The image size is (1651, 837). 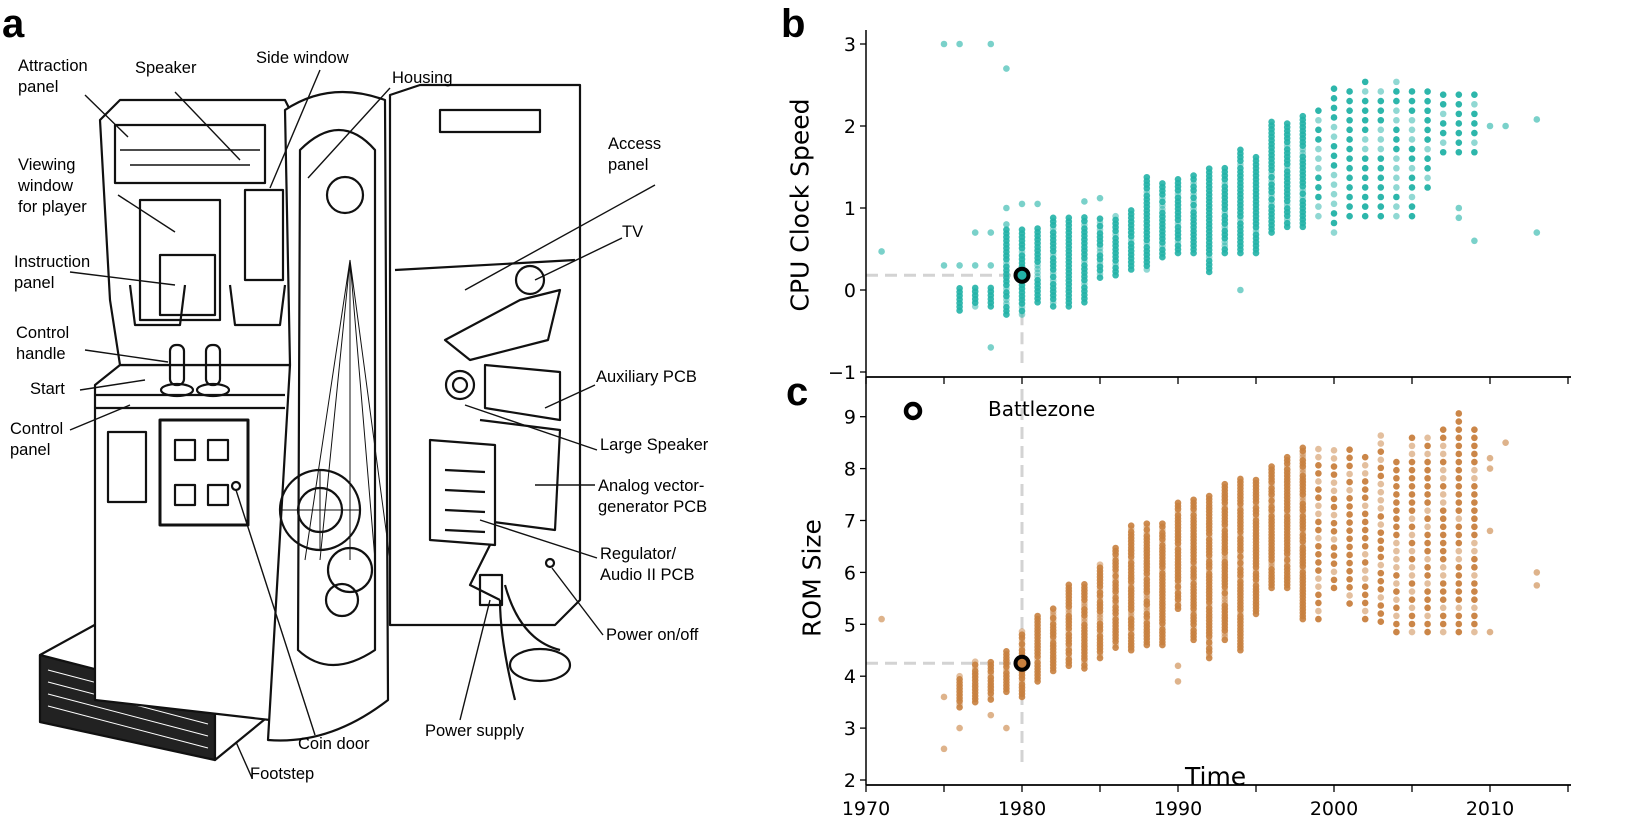 What do you see at coordinates (1334, 809) in the screenshot?
I see `x-tick-label: 2000` at bounding box center [1334, 809].